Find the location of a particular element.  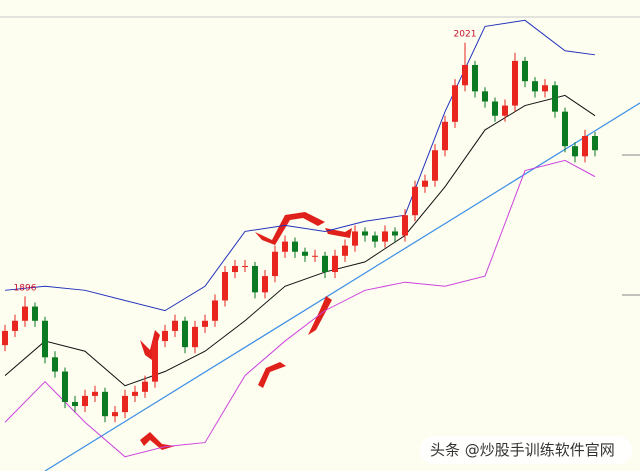

annotation: 1896 is located at coordinates (25, 288).